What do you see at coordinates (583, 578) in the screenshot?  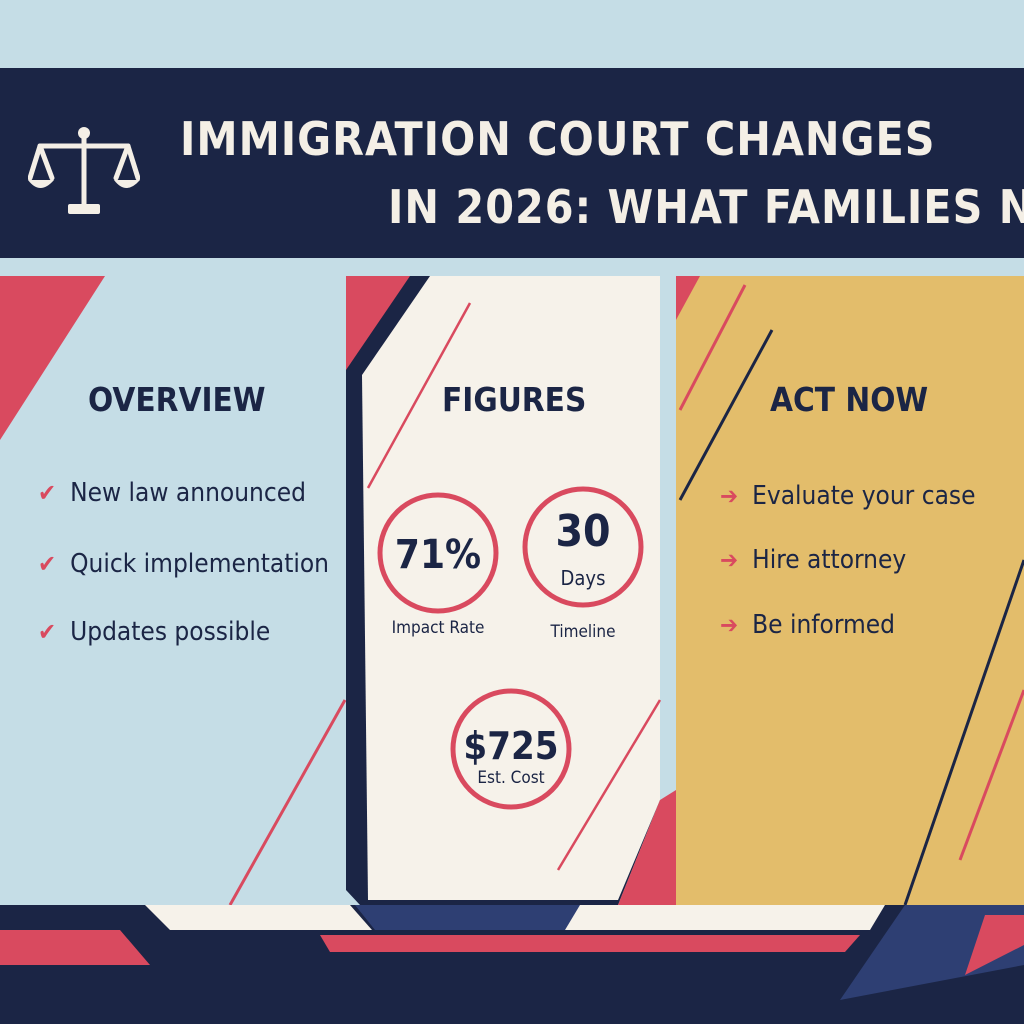 I see `stat-unit: Days` at bounding box center [583, 578].